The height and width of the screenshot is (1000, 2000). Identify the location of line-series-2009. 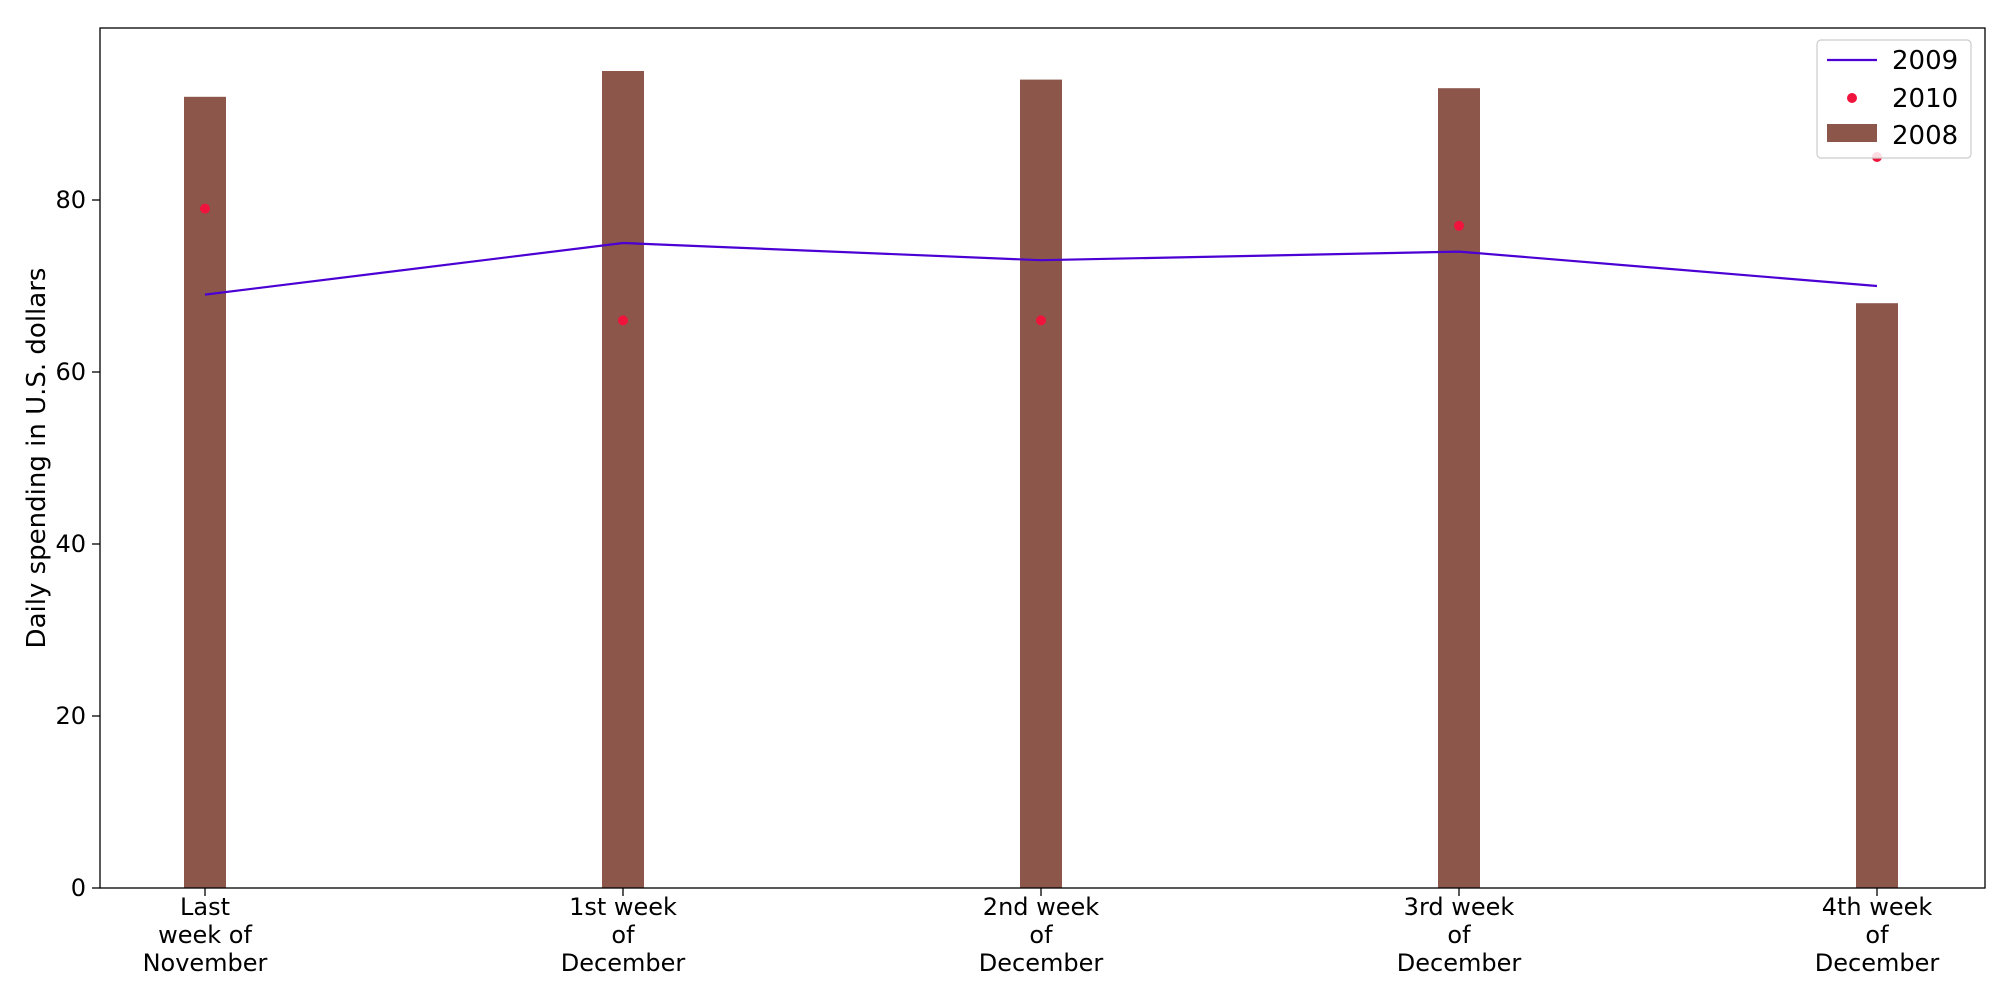
(1041, 268).